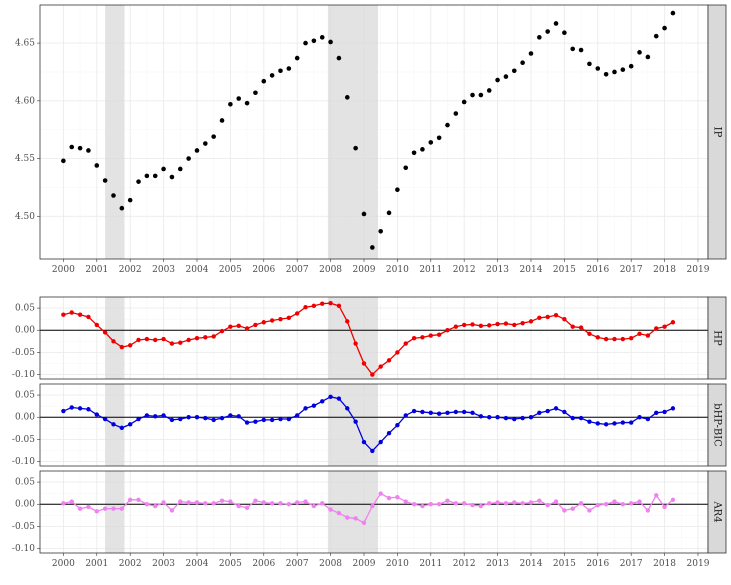  What do you see at coordinates (163, 270) in the screenshot?
I see `x-tick-label: 2003` at bounding box center [163, 270].